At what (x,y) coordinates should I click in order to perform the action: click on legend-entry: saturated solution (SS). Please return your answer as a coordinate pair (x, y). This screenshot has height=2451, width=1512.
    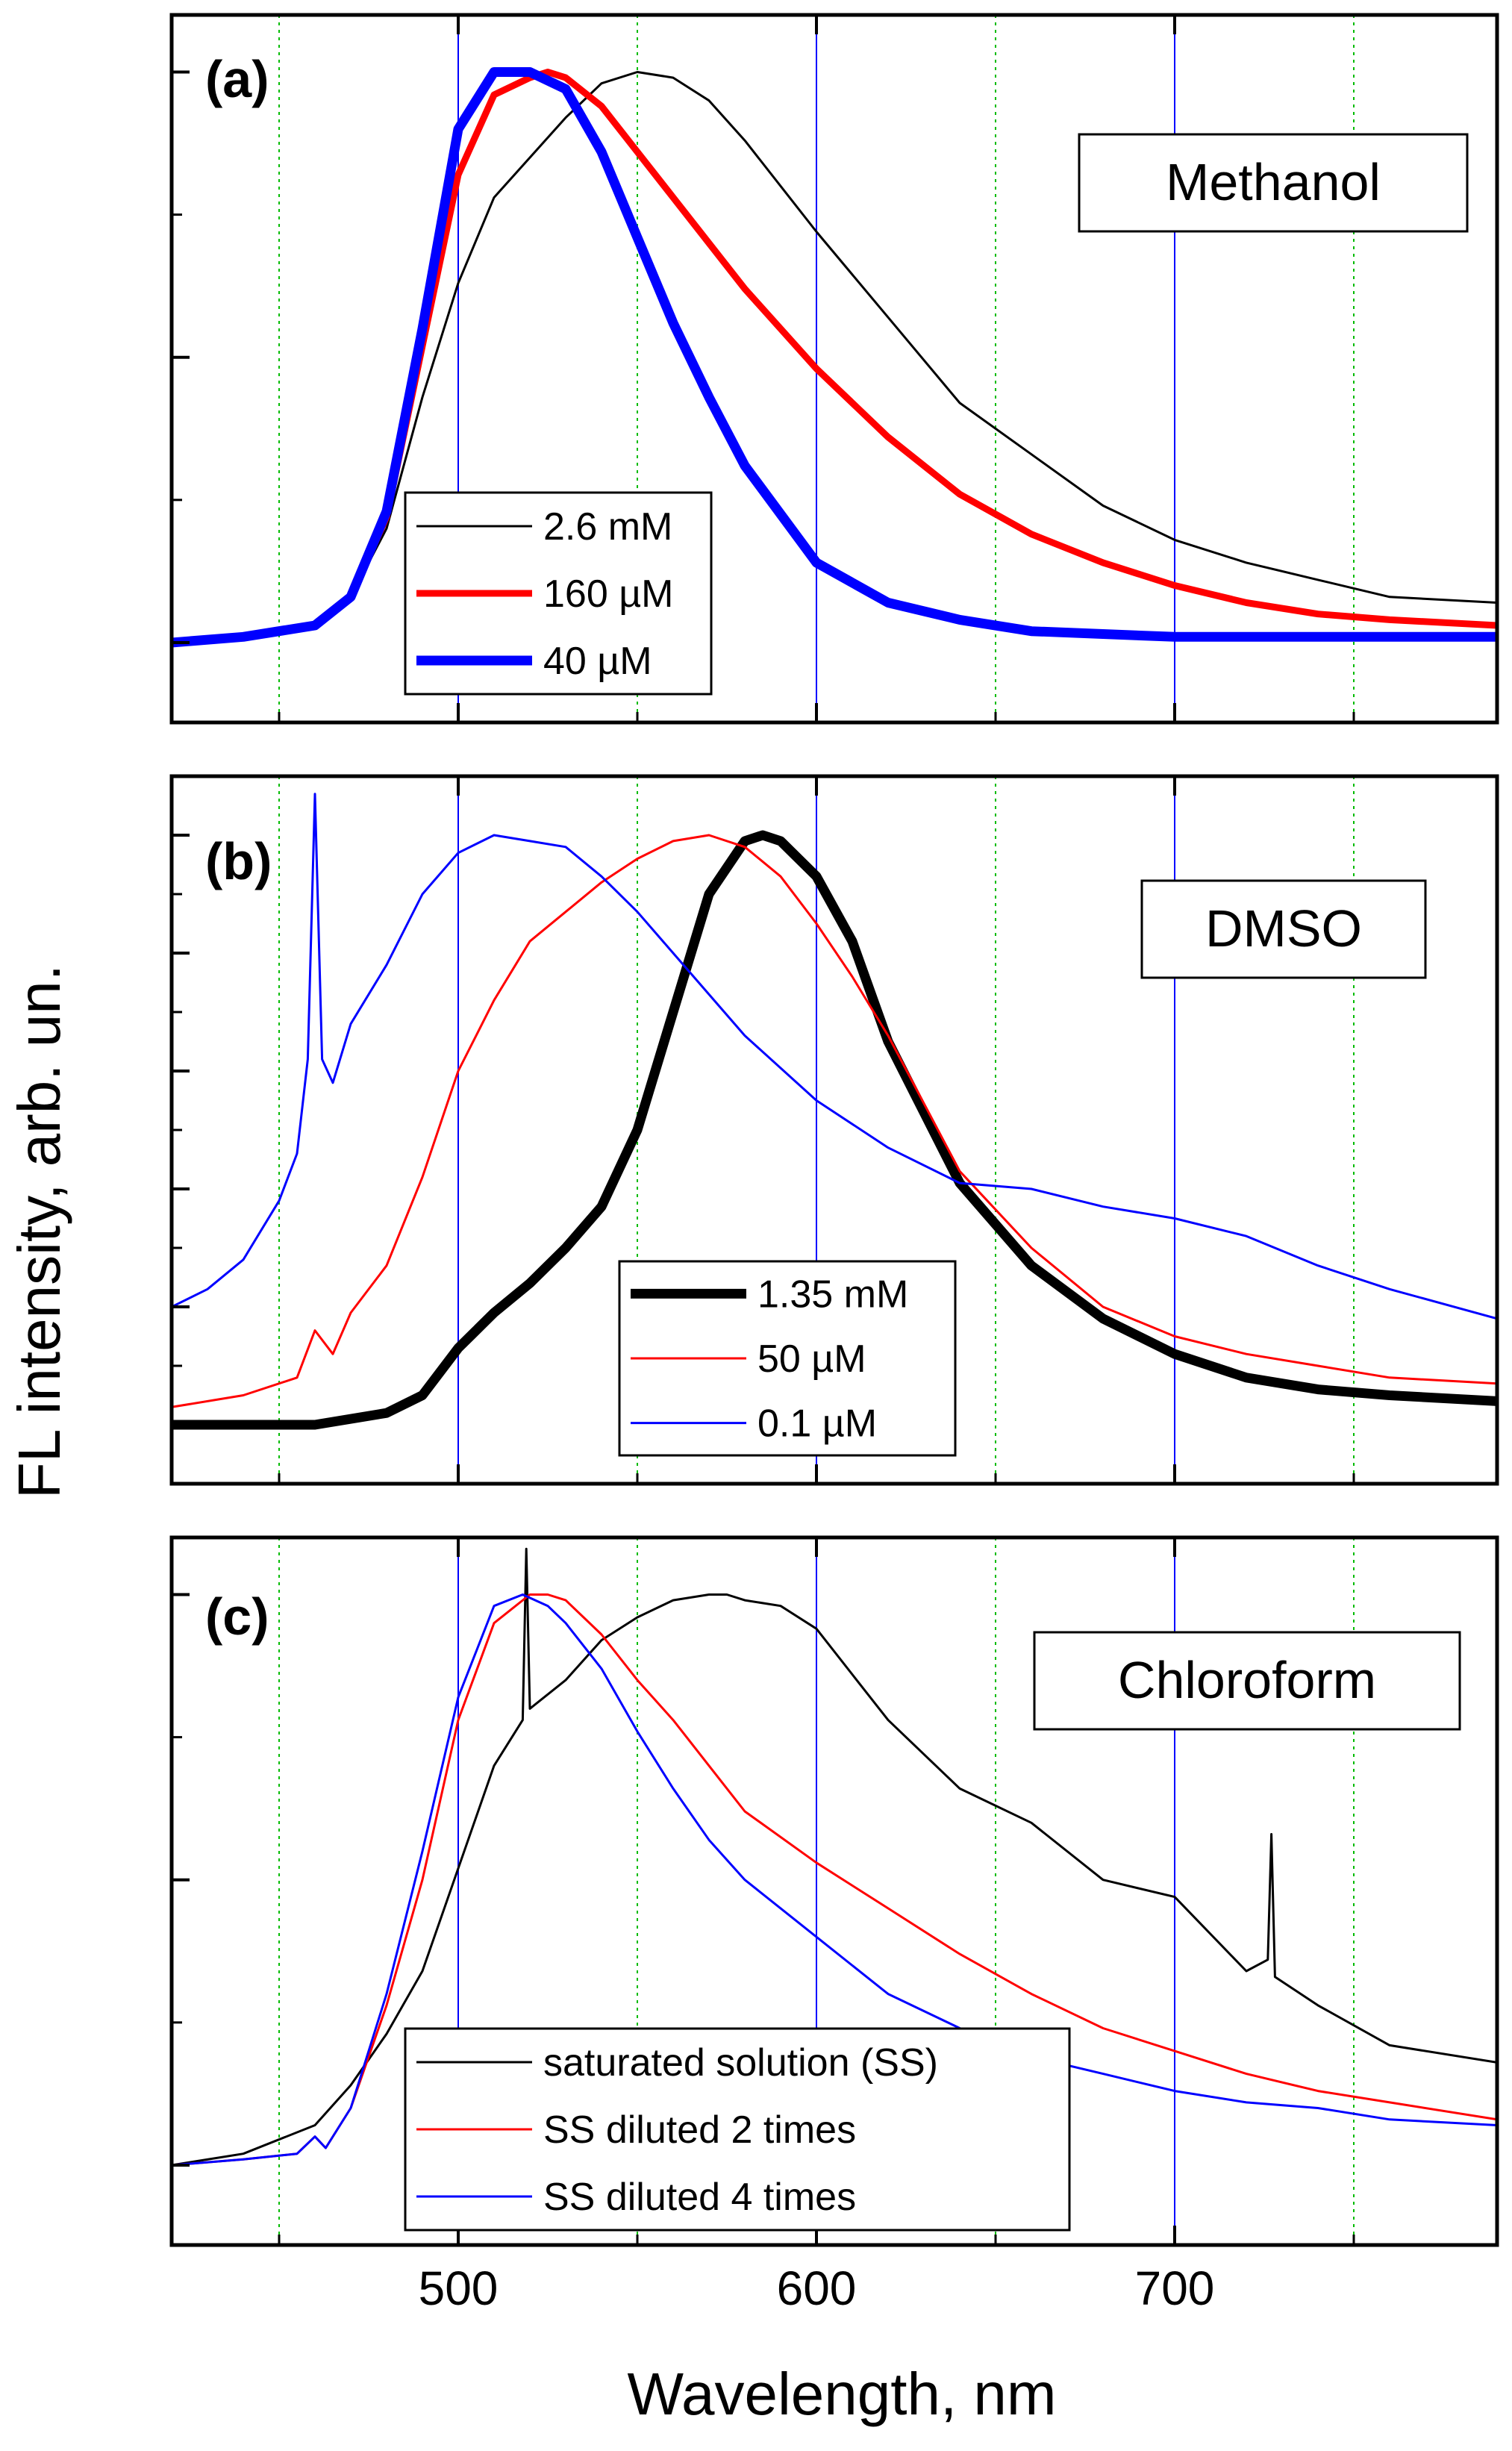
    Looking at the image, I should click on (740, 2063).